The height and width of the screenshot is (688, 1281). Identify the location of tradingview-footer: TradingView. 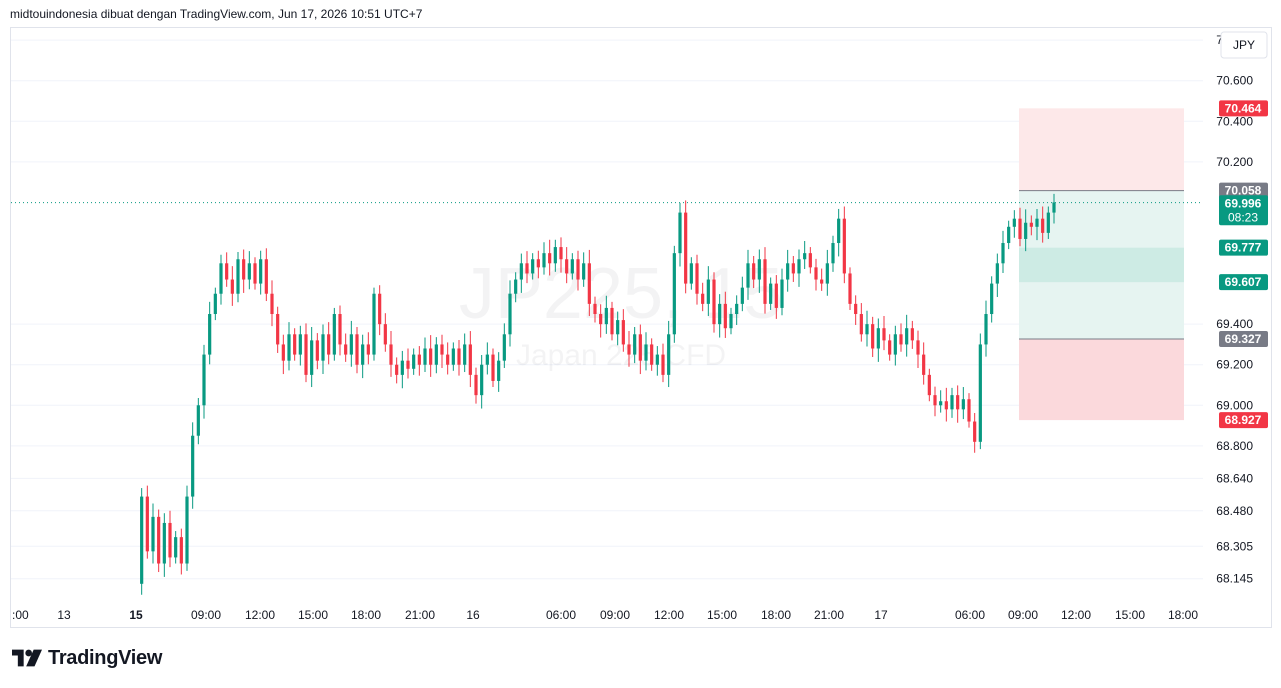
(87, 658).